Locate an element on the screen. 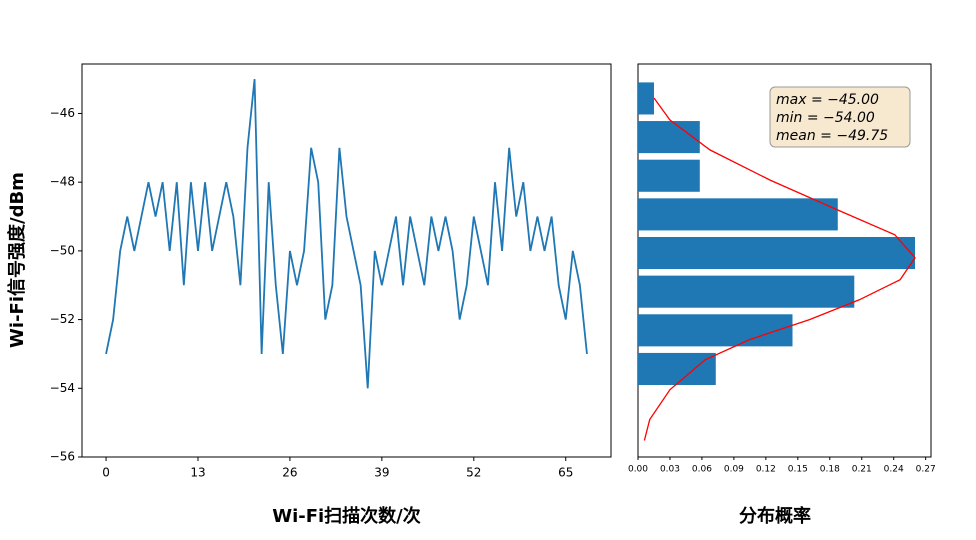 This screenshot has height=540, width=976. x-axis-label: Wi-Fi扫描次数/次 is located at coordinates (346, 516).